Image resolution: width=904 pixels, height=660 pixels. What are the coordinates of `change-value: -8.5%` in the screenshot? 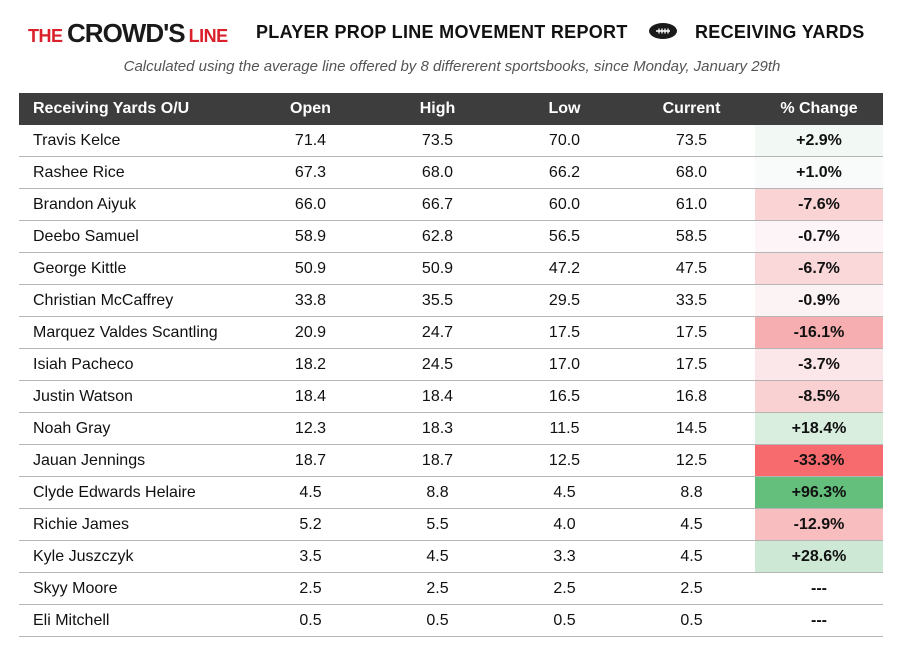 It's located at (819, 396).